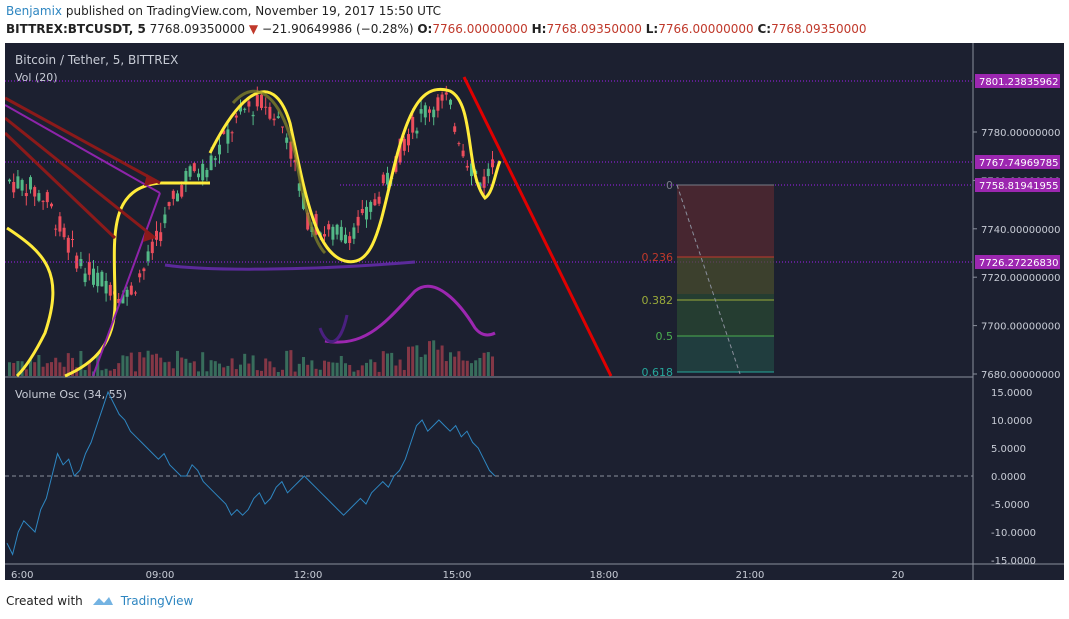 This screenshot has width=1069, height=619. I want to click on red-arrow-line, so click(82, 140).